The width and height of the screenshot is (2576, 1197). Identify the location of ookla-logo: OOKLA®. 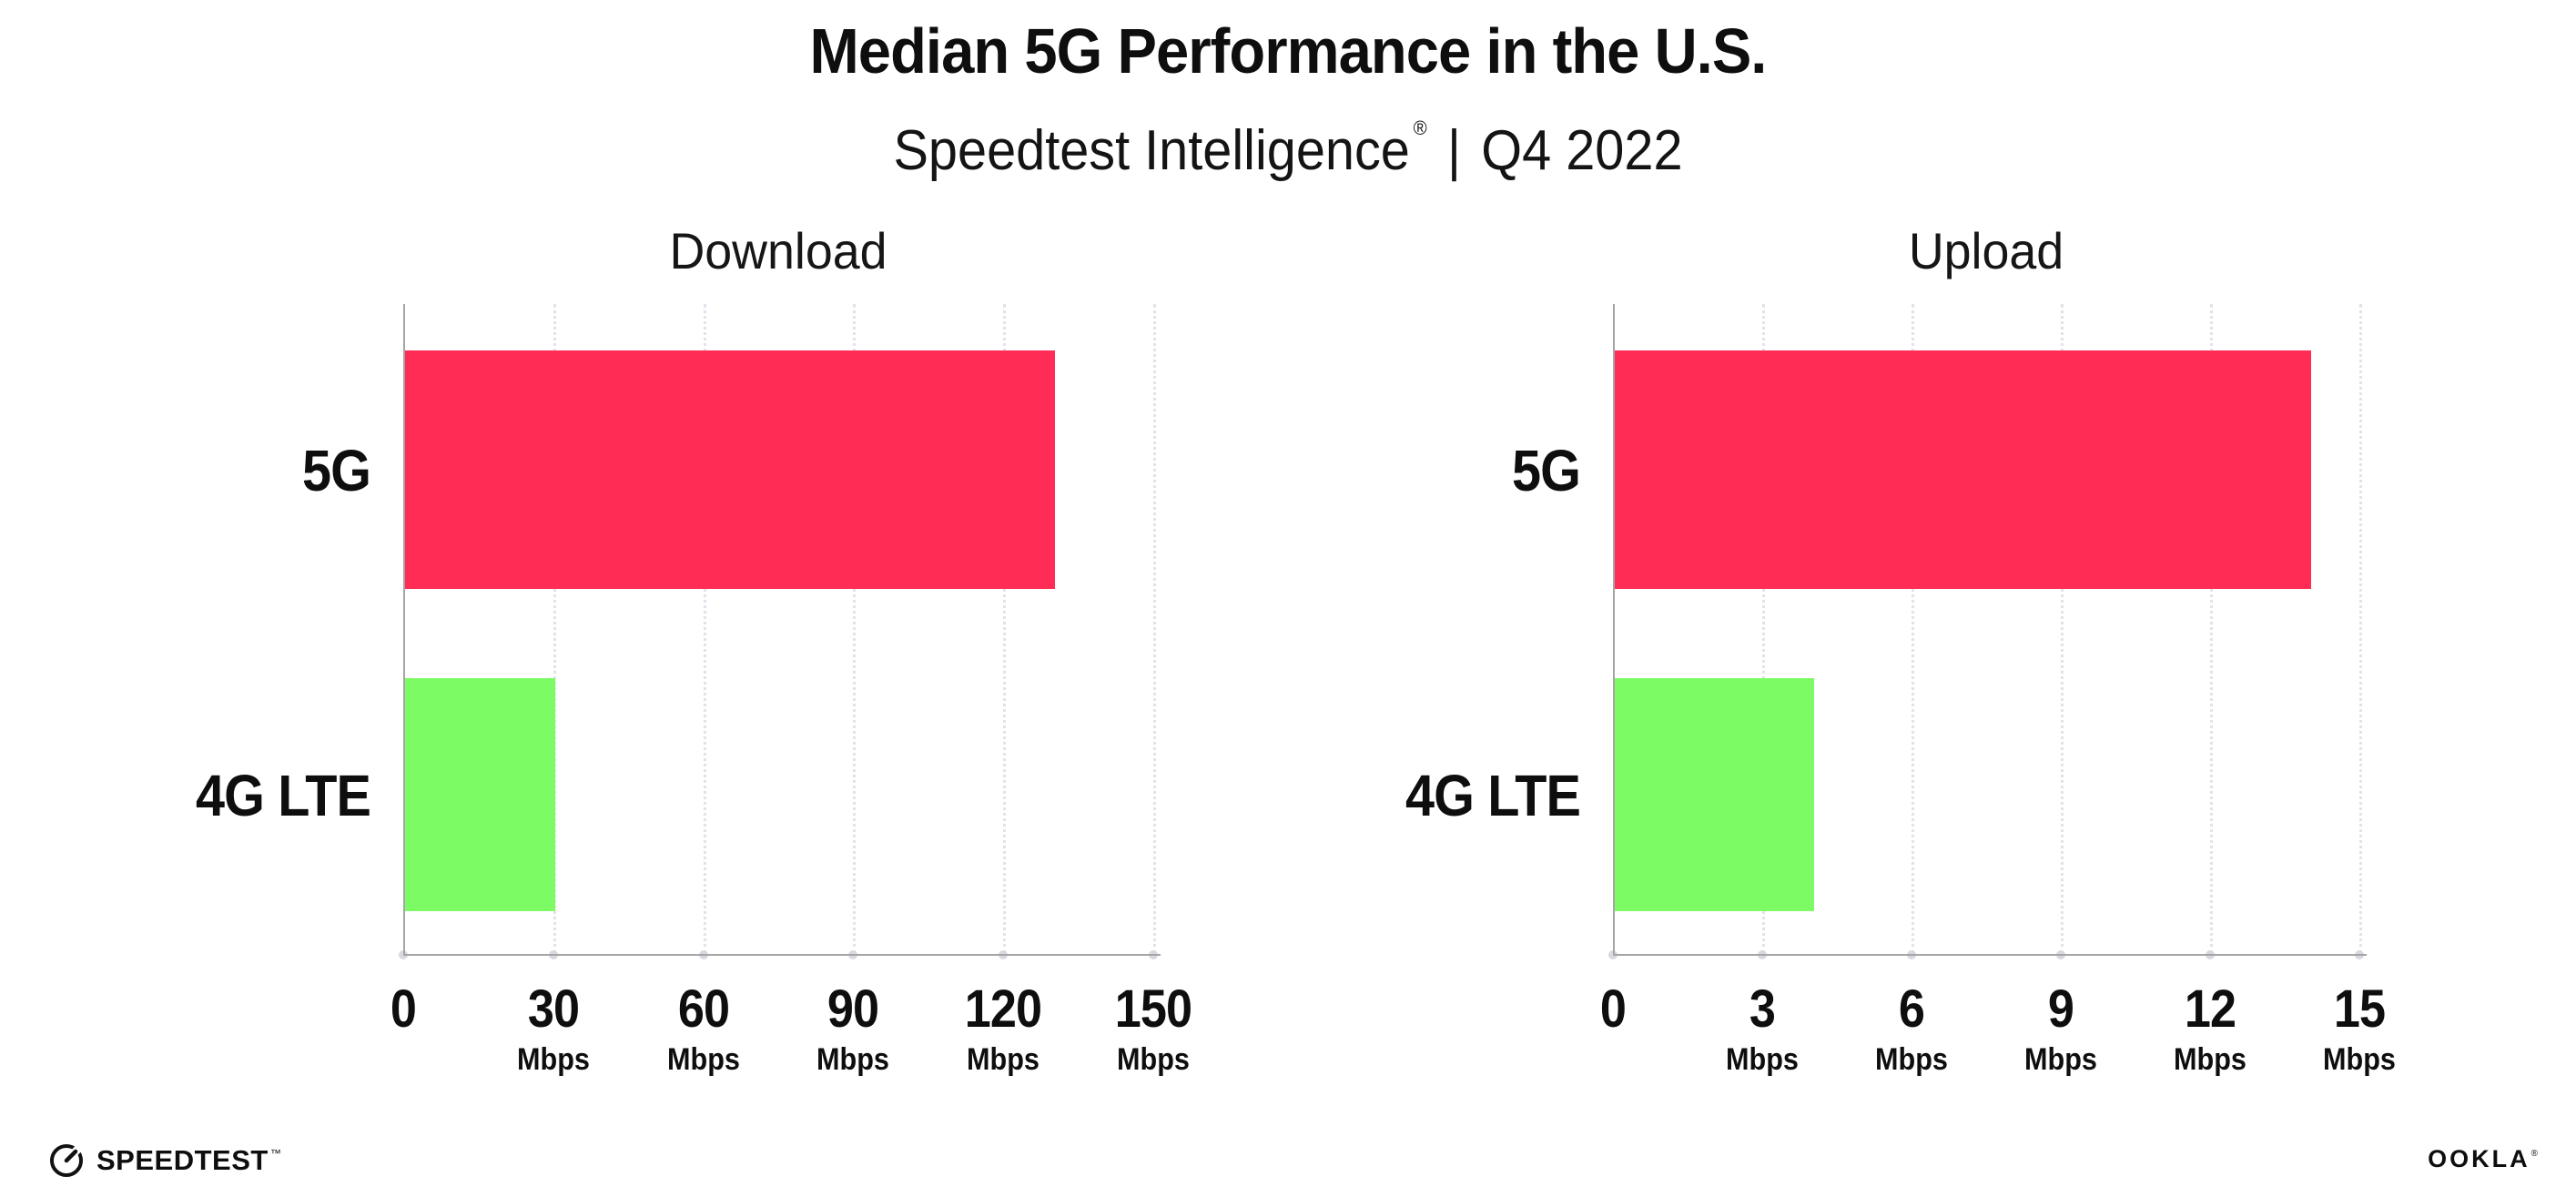
(2483, 1159).